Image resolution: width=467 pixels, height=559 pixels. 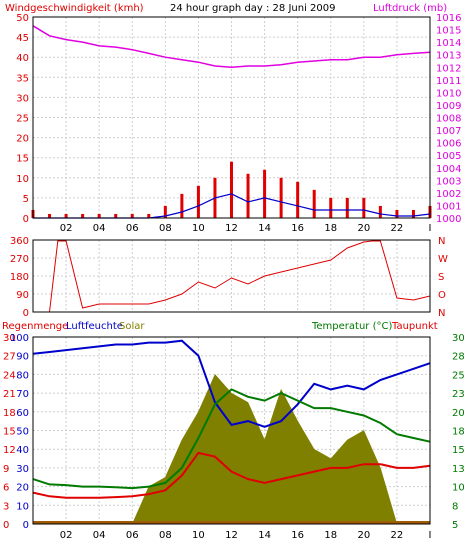 I want to click on wind-ytick-right: 1009, so click(x=448, y=106).